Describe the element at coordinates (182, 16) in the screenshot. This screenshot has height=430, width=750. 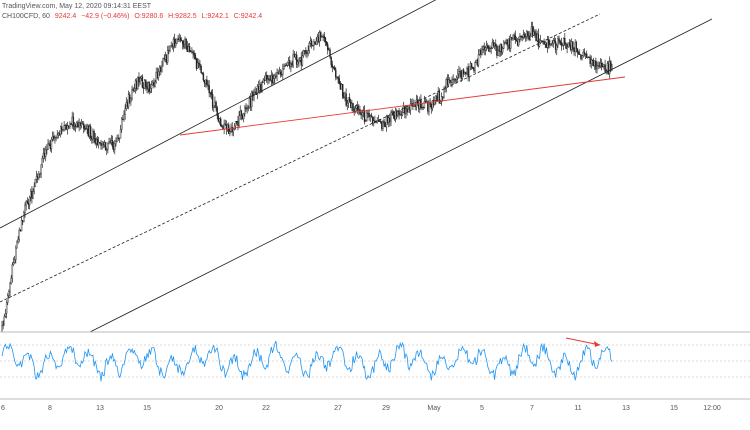
I see `header-high: H:9282.5` at that location.